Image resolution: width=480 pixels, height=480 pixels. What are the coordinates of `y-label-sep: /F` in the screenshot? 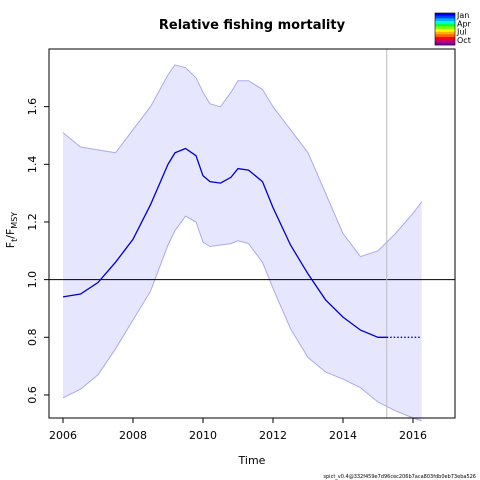 It's located at (10, 234).